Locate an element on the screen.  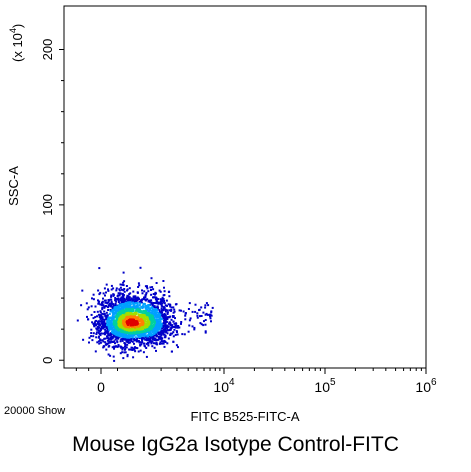
y-axis-multiplier: (x 104) is located at coordinates (16, 43).